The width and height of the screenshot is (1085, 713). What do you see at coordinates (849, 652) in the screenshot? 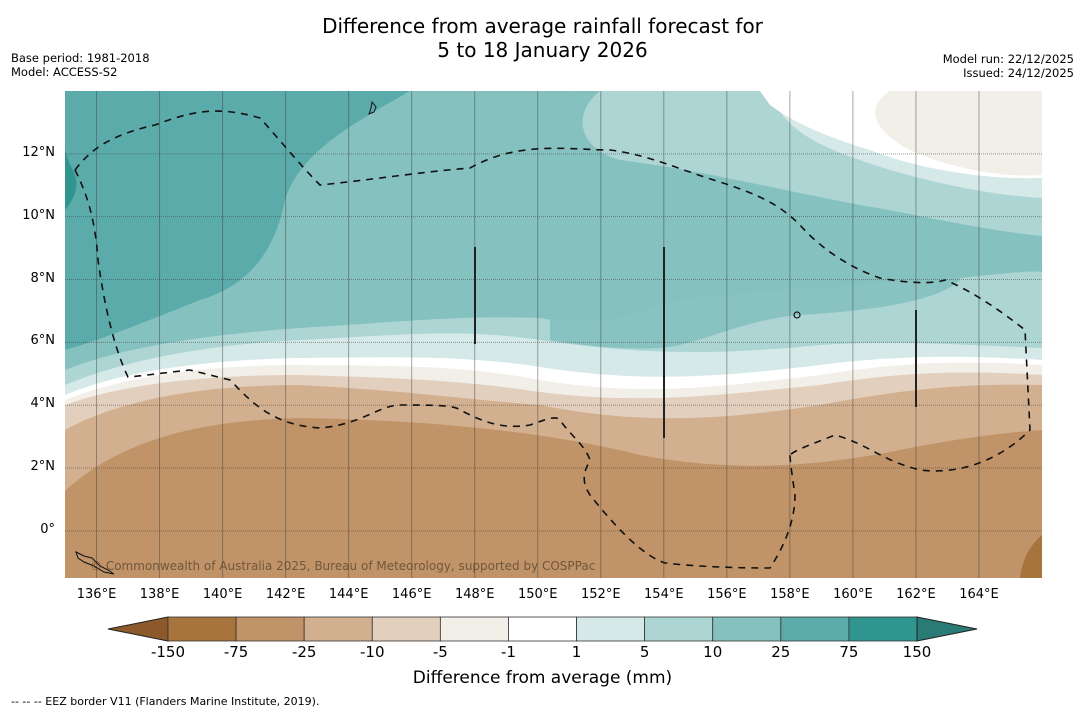
I see `colorbar-tick-label: 75` at bounding box center [849, 652].